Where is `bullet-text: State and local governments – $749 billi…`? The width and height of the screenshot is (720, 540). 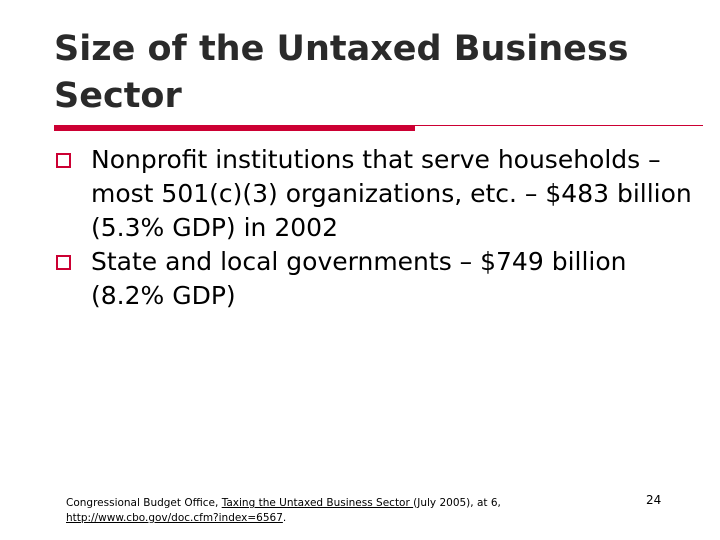
bullet-text: State and local governments – $749 billi… is located at coordinates (359, 278).